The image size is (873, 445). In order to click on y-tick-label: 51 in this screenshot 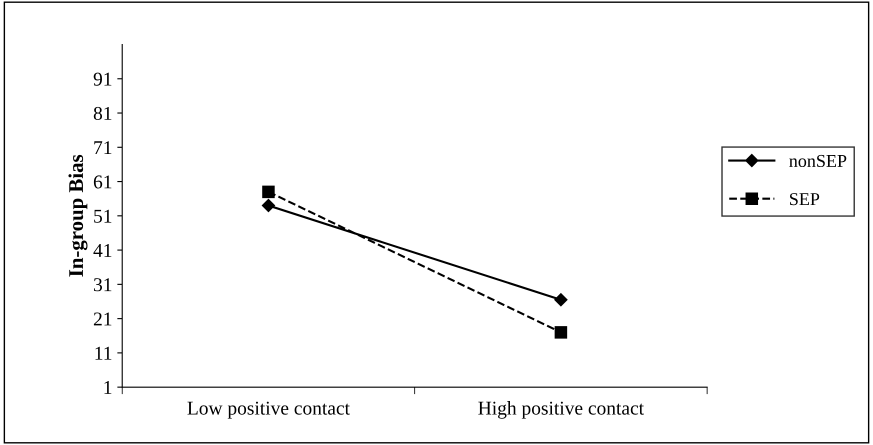, I will do `click(103, 216)`.